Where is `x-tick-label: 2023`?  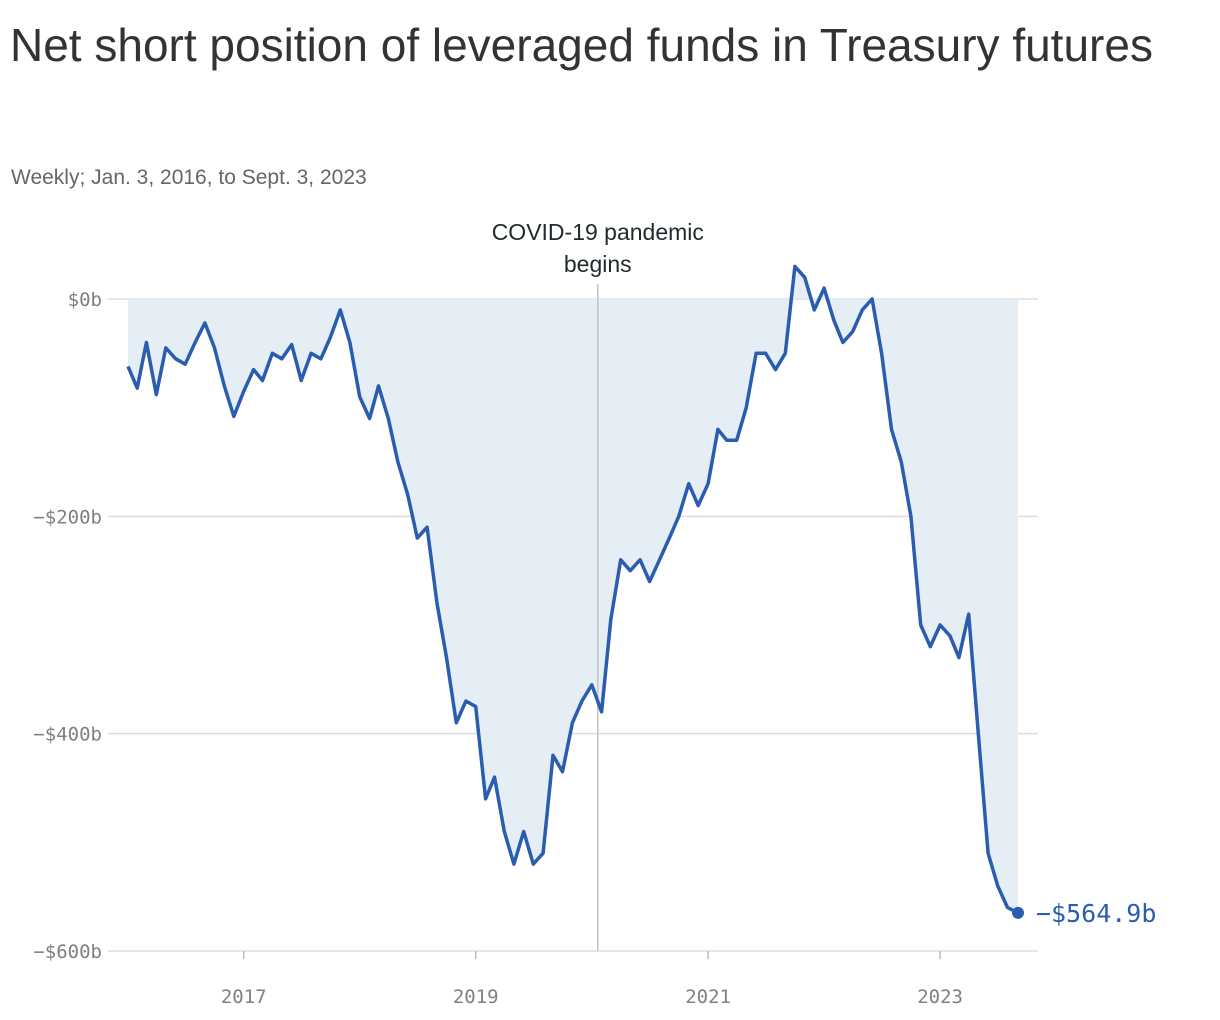
x-tick-label: 2023 is located at coordinates (940, 997).